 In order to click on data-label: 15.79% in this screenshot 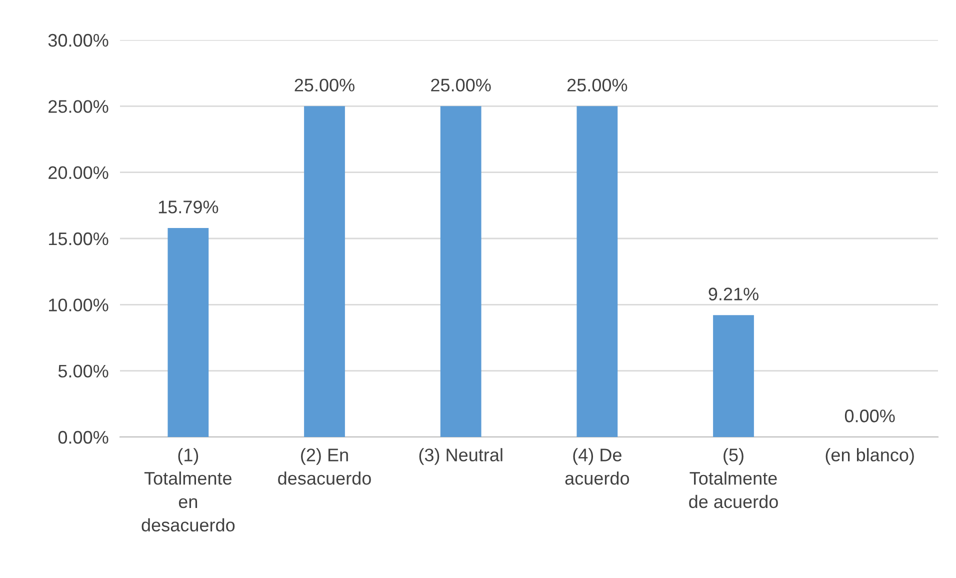, I will do `click(188, 207)`.